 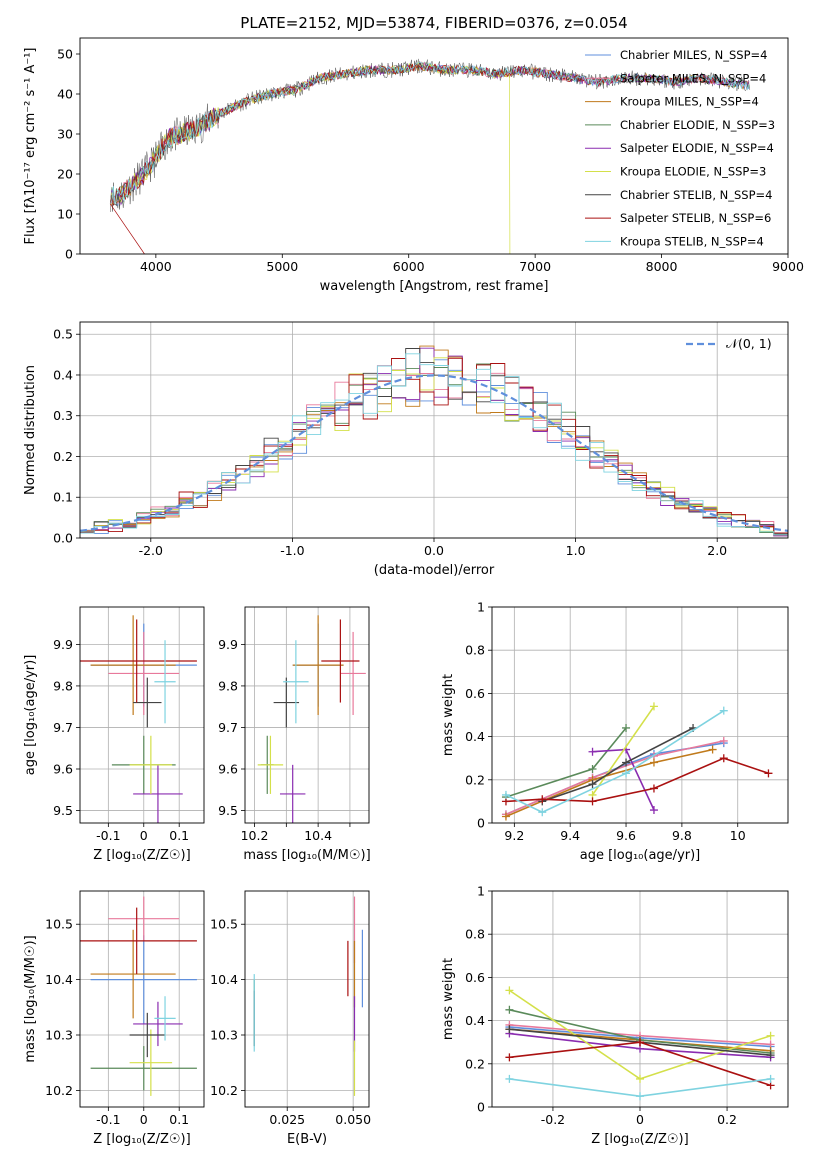 I want to click on z-weight-ytick-label: 0.8, so click(x=475, y=934).